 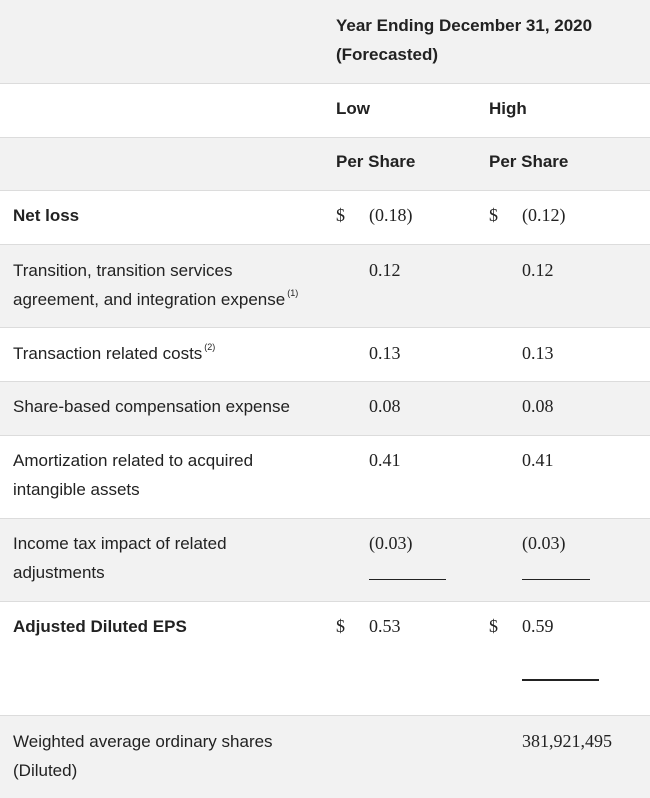 I want to click on low-value-cell: $ (0.18), so click(x=406, y=215).